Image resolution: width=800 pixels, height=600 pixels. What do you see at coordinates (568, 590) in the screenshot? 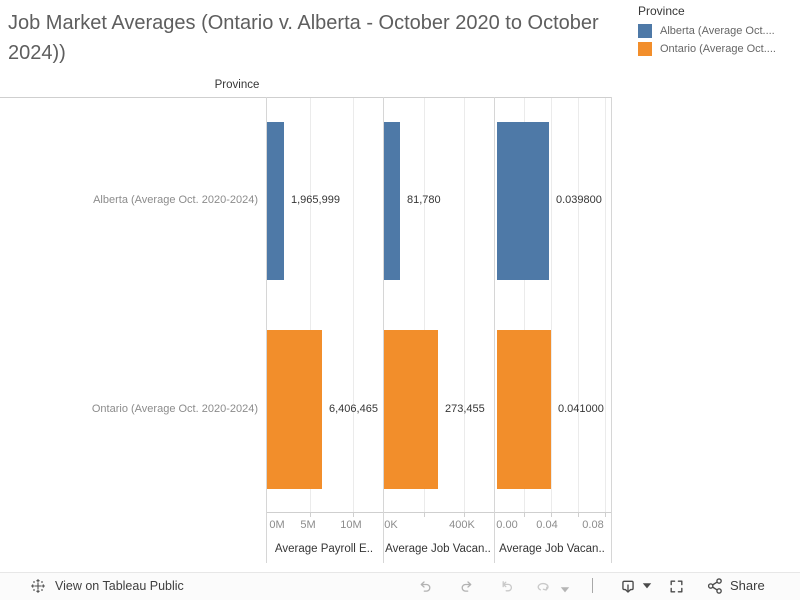
I see `replay-caret-down-icon` at bounding box center [568, 590].